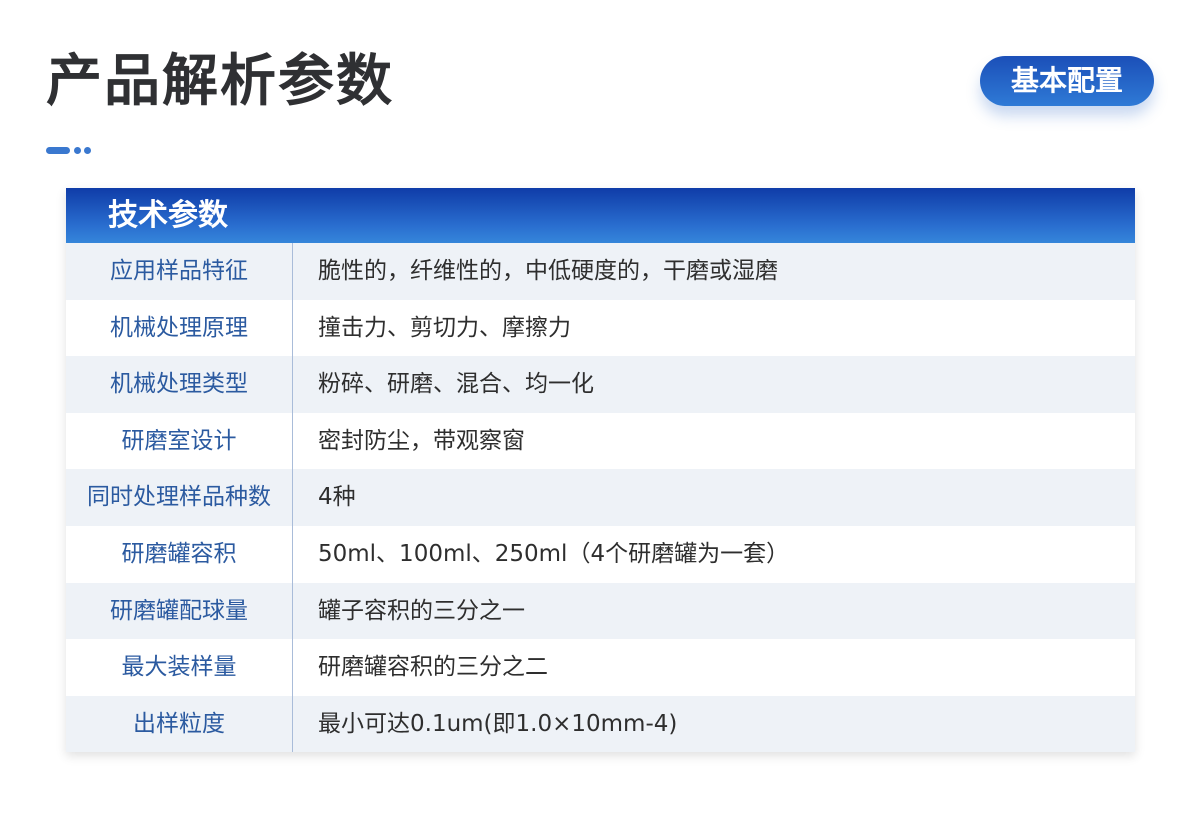  What do you see at coordinates (600, 667) in the screenshot?
I see `table-row: 最大装样量 研磨罐容积的三分之二` at bounding box center [600, 667].